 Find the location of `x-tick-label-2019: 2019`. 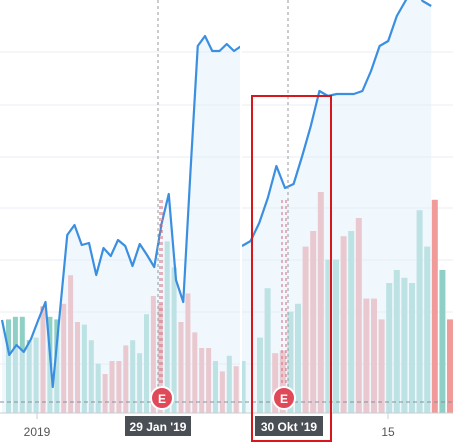

x-tick-label-2019: 2019 is located at coordinates (37, 432).